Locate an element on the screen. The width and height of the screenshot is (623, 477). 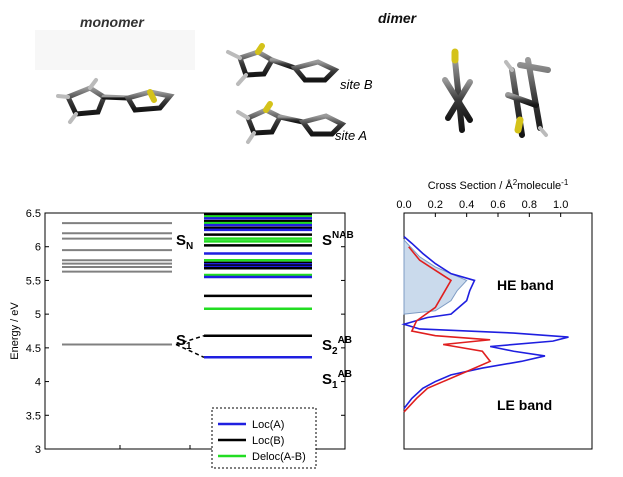
x-tick-label: 0.2 is located at coordinates (435, 205).